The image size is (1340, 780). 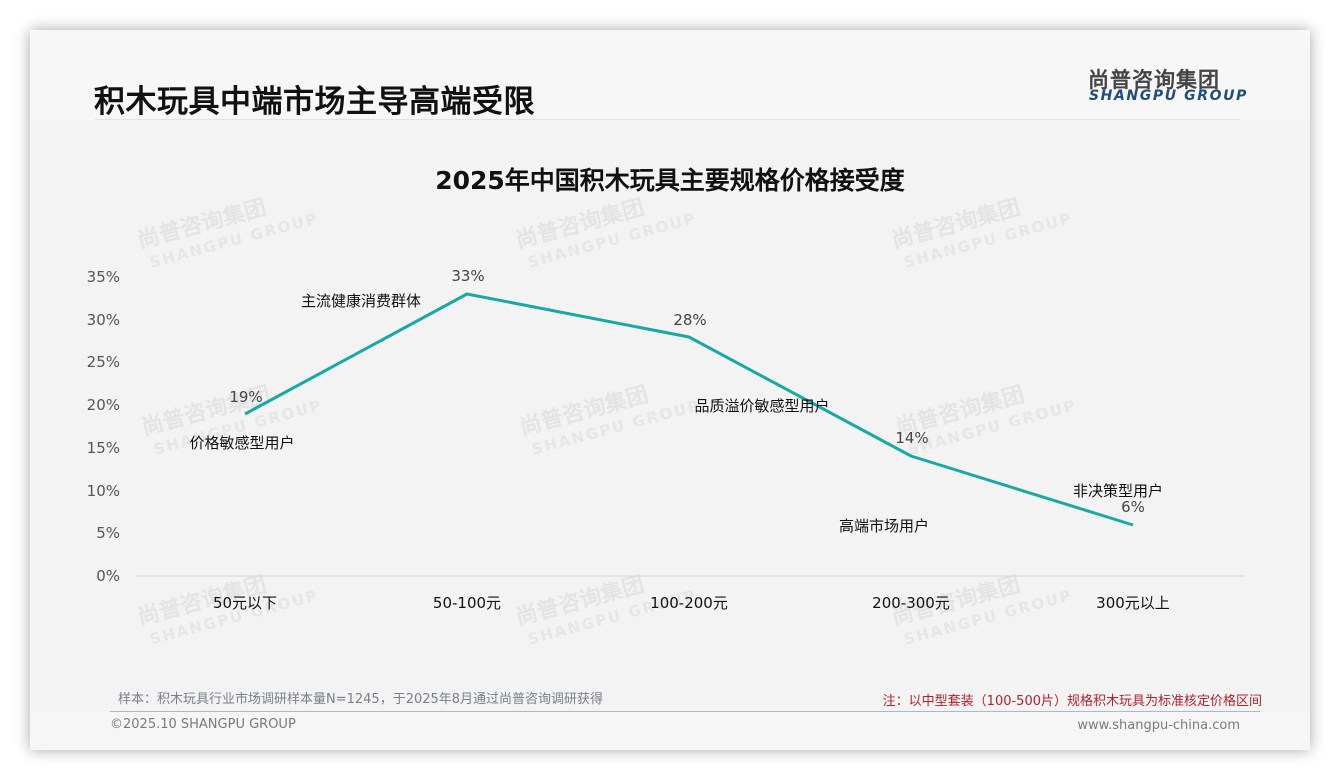 I want to click on logo-chinese: 尚普咨询集团, so click(x=1154, y=80).